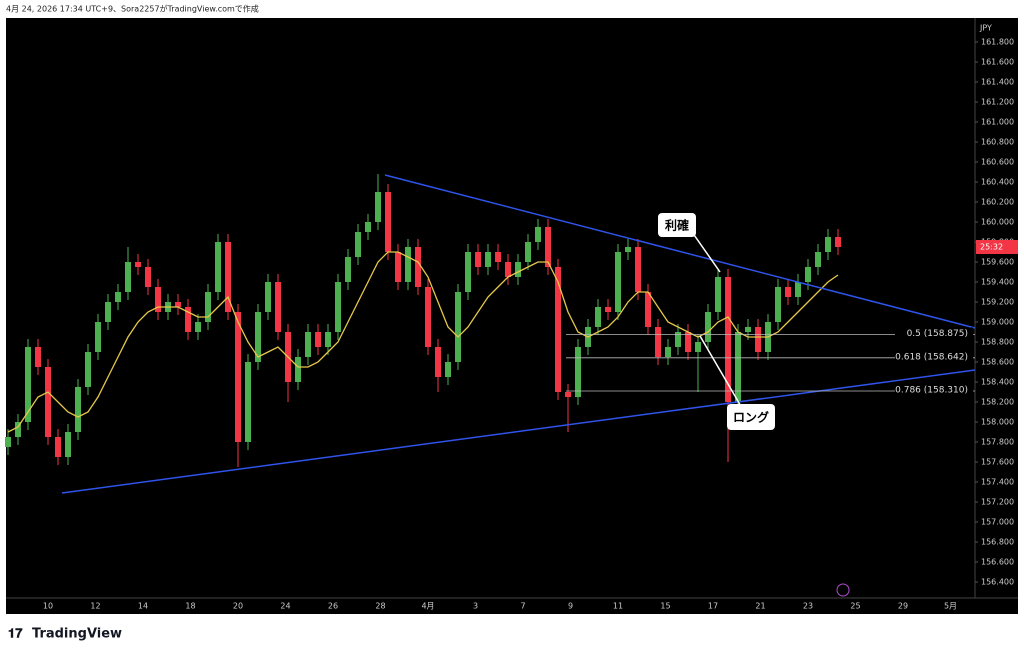 Image resolution: width=1024 pixels, height=654 pixels. I want to click on x-tick-label: 10, so click(48, 606).